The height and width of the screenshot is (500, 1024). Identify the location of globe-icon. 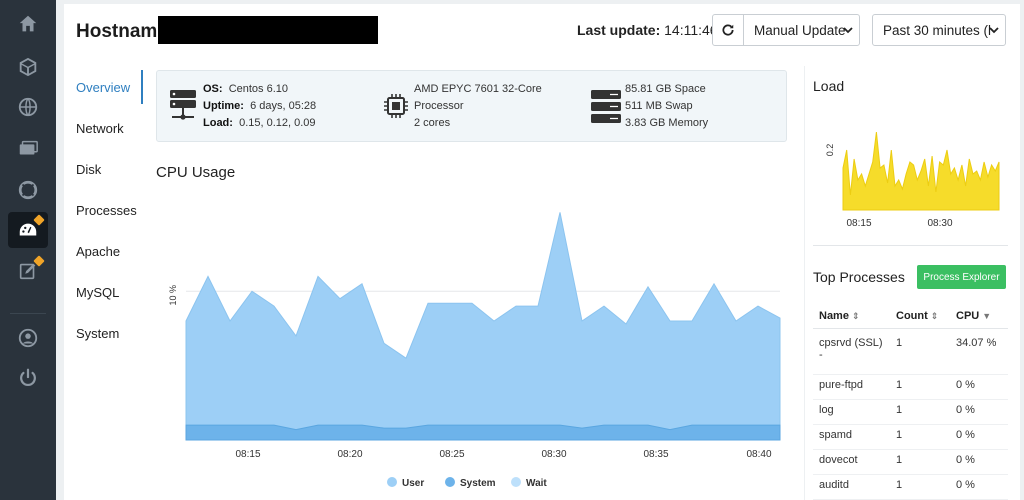
(28, 107).